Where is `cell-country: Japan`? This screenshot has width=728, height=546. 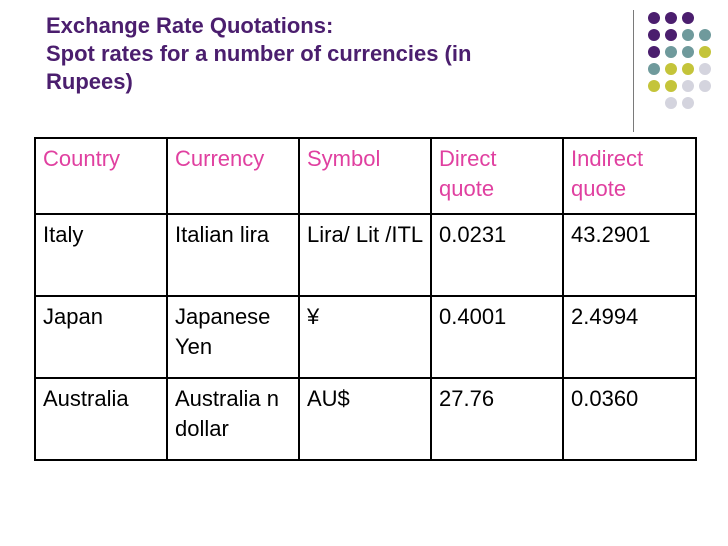
cell-country: Japan is located at coordinates (101, 337).